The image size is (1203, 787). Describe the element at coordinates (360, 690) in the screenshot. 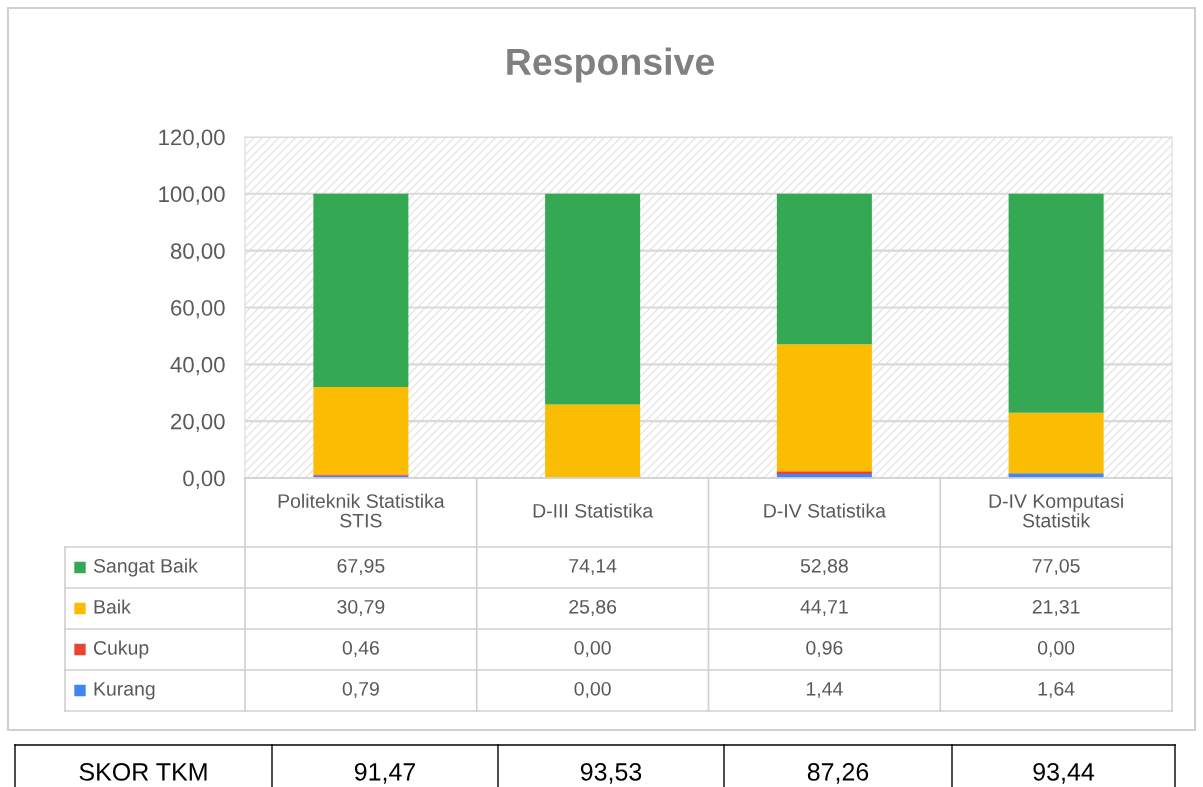

I see `data-label: 0,79` at that location.